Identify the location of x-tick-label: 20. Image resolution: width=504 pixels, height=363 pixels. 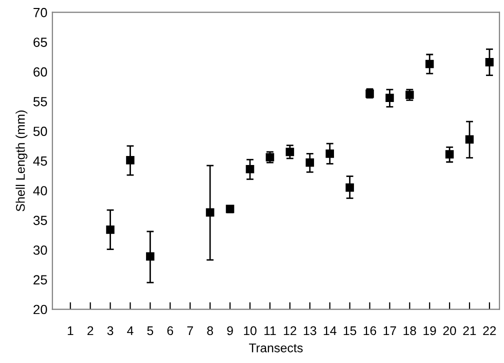
(449, 331).